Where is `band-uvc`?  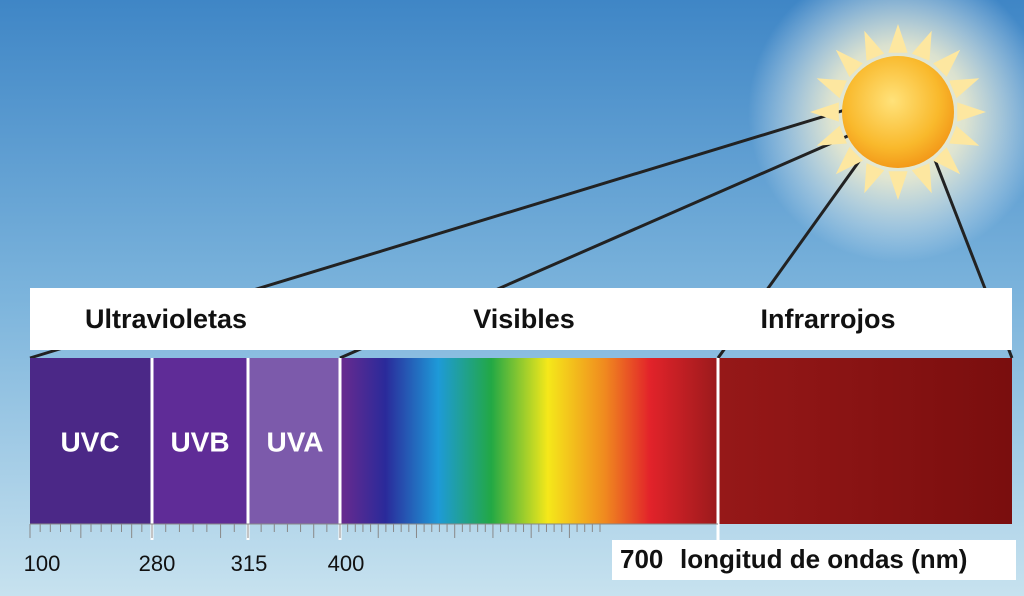
band-uvc is located at coordinates (91, 441).